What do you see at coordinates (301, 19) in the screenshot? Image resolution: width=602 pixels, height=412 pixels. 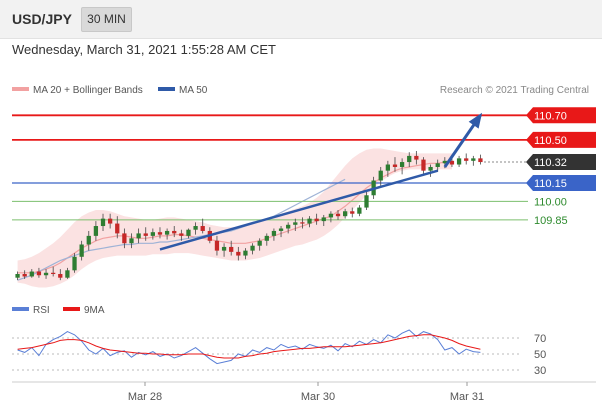 I see `chart-header: USD/JPY 30 MIN` at bounding box center [301, 19].